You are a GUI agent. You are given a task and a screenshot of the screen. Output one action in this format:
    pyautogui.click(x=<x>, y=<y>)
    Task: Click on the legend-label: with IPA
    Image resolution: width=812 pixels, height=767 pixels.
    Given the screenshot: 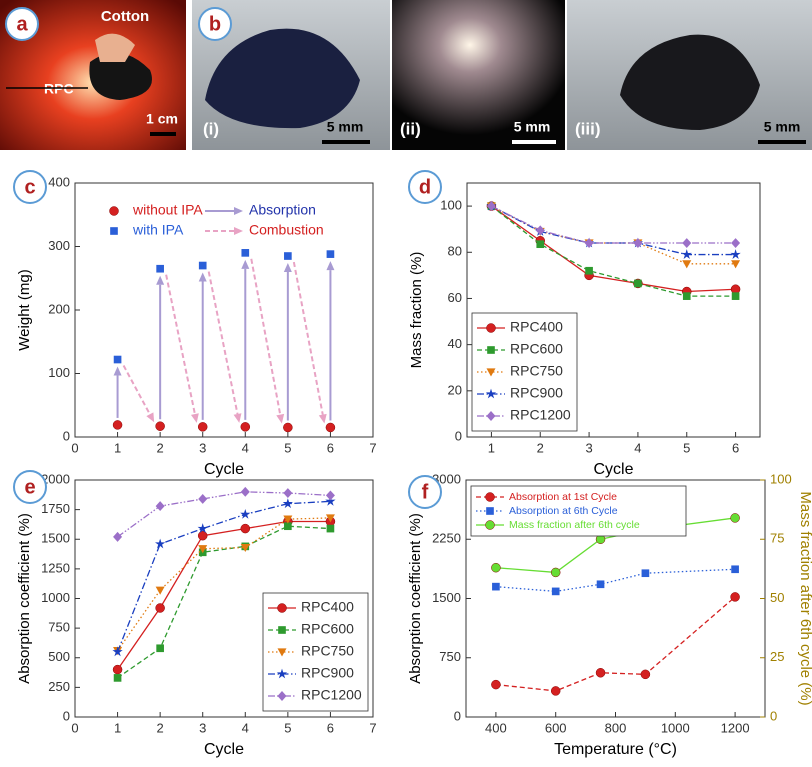 What is the action you would take?
    pyautogui.click(x=158, y=230)
    